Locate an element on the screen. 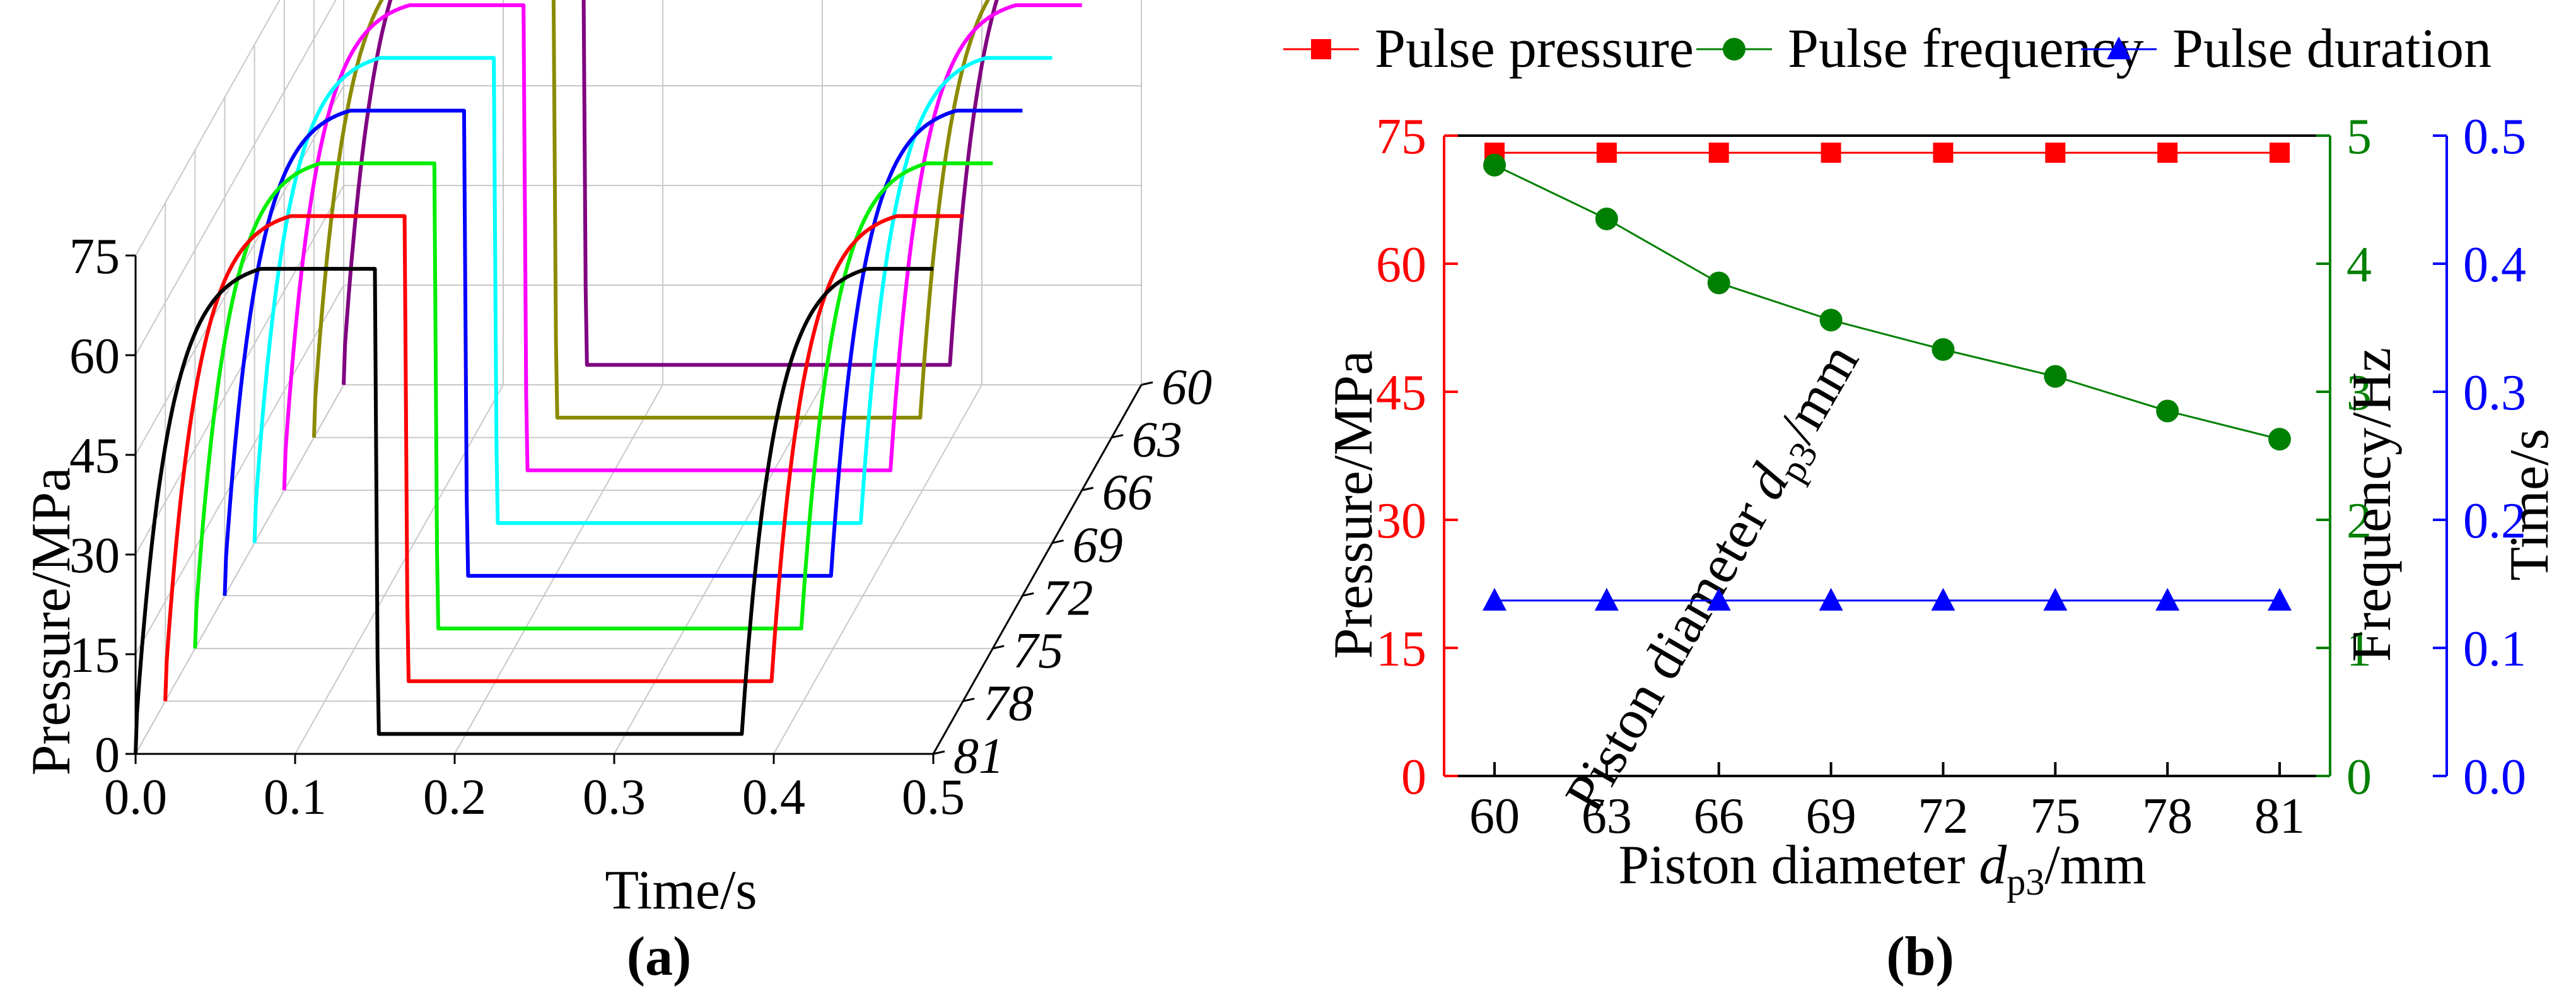  z-tick-label: 69 is located at coordinates (1098, 545).